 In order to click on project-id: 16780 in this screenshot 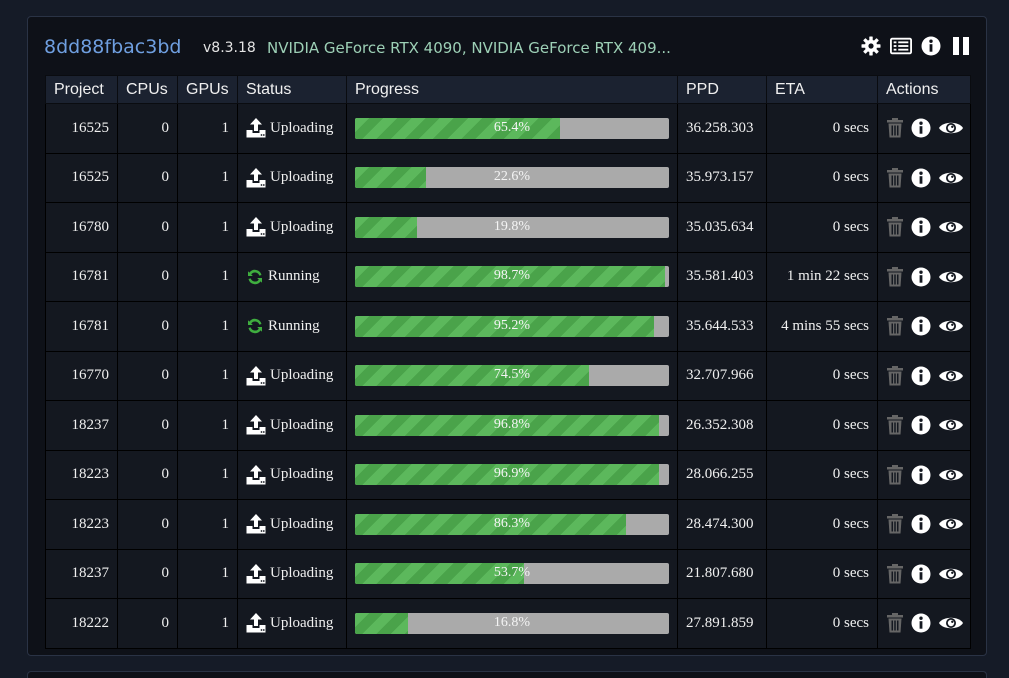, I will do `click(81, 227)`.